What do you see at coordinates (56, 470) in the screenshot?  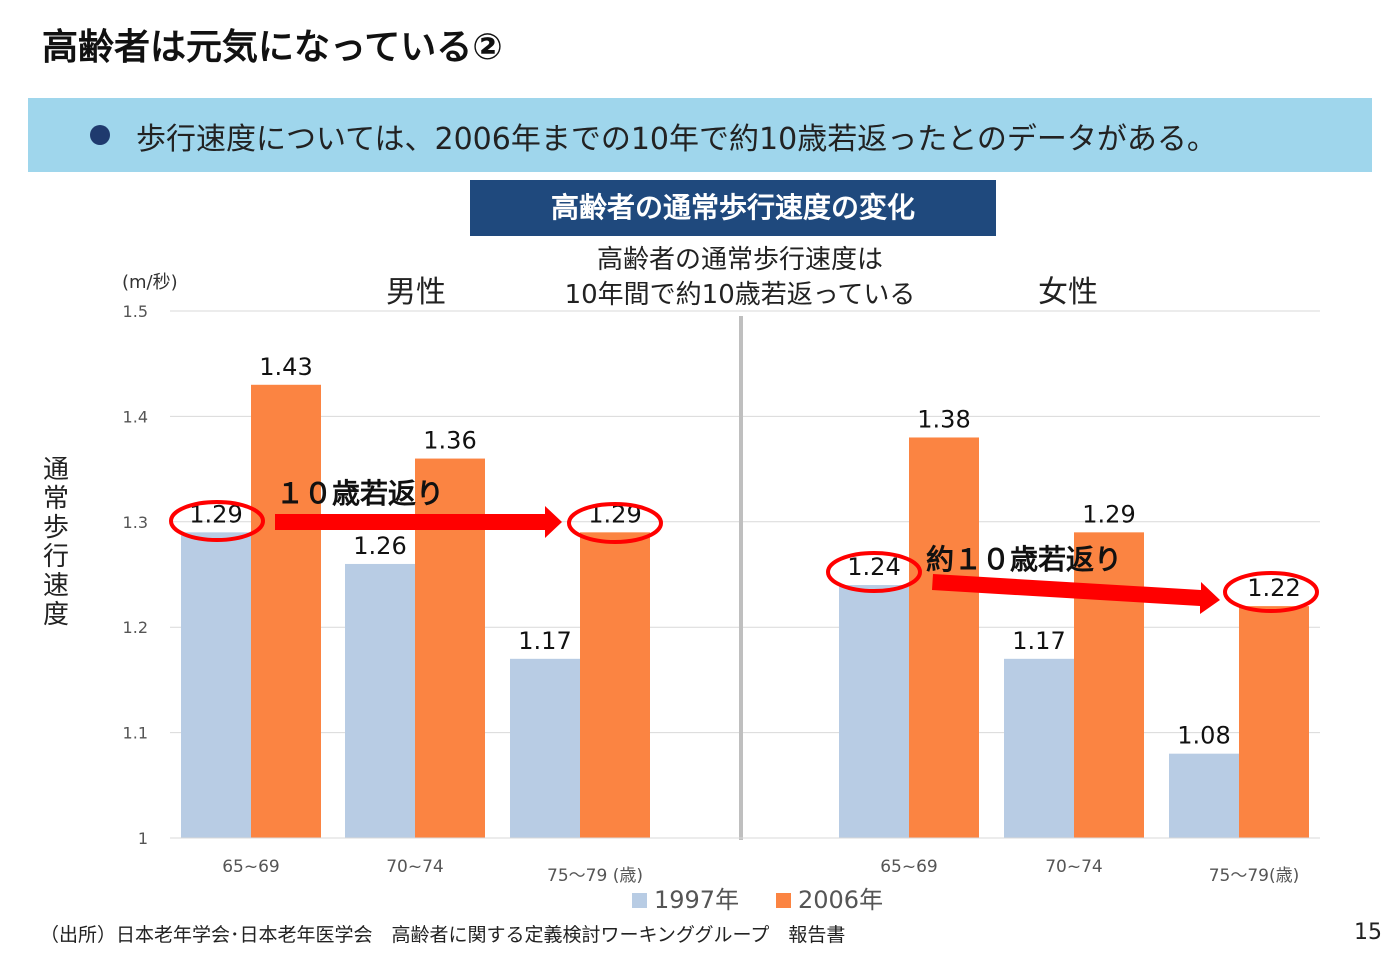 I see `y-axis-label-char: 通` at bounding box center [56, 470].